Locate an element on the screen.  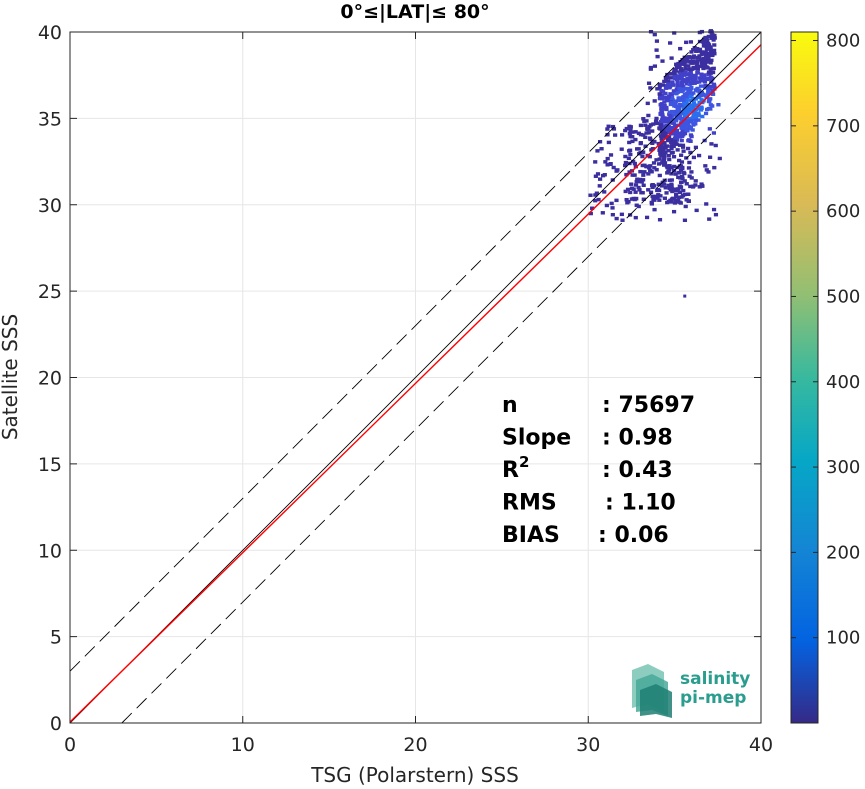
stat-label: Slope is located at coordinates (536, 438).